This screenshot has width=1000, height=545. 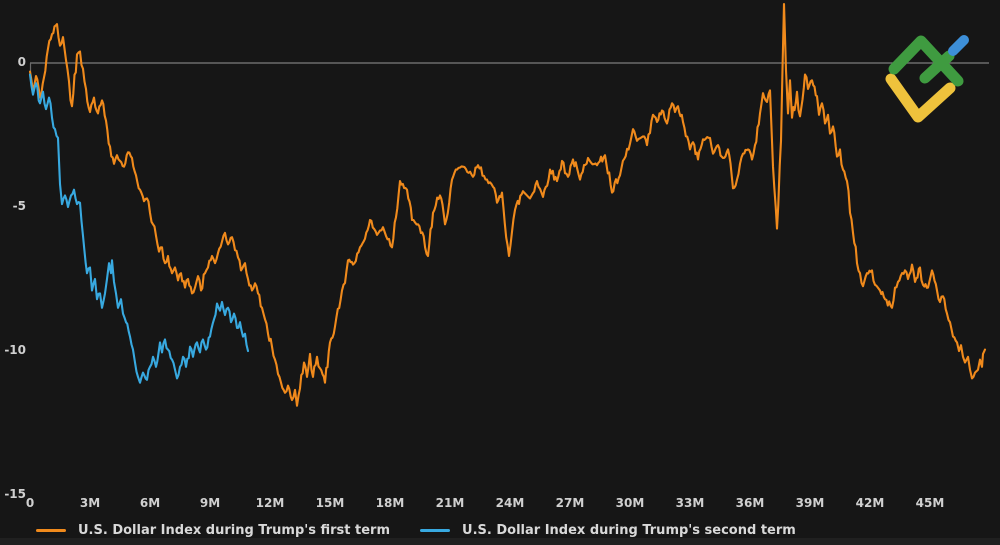 What do you see at coordinates (920, 98) in the screenshot?
I see `logo-yellow-chevron` at bounding box center [920, 98].